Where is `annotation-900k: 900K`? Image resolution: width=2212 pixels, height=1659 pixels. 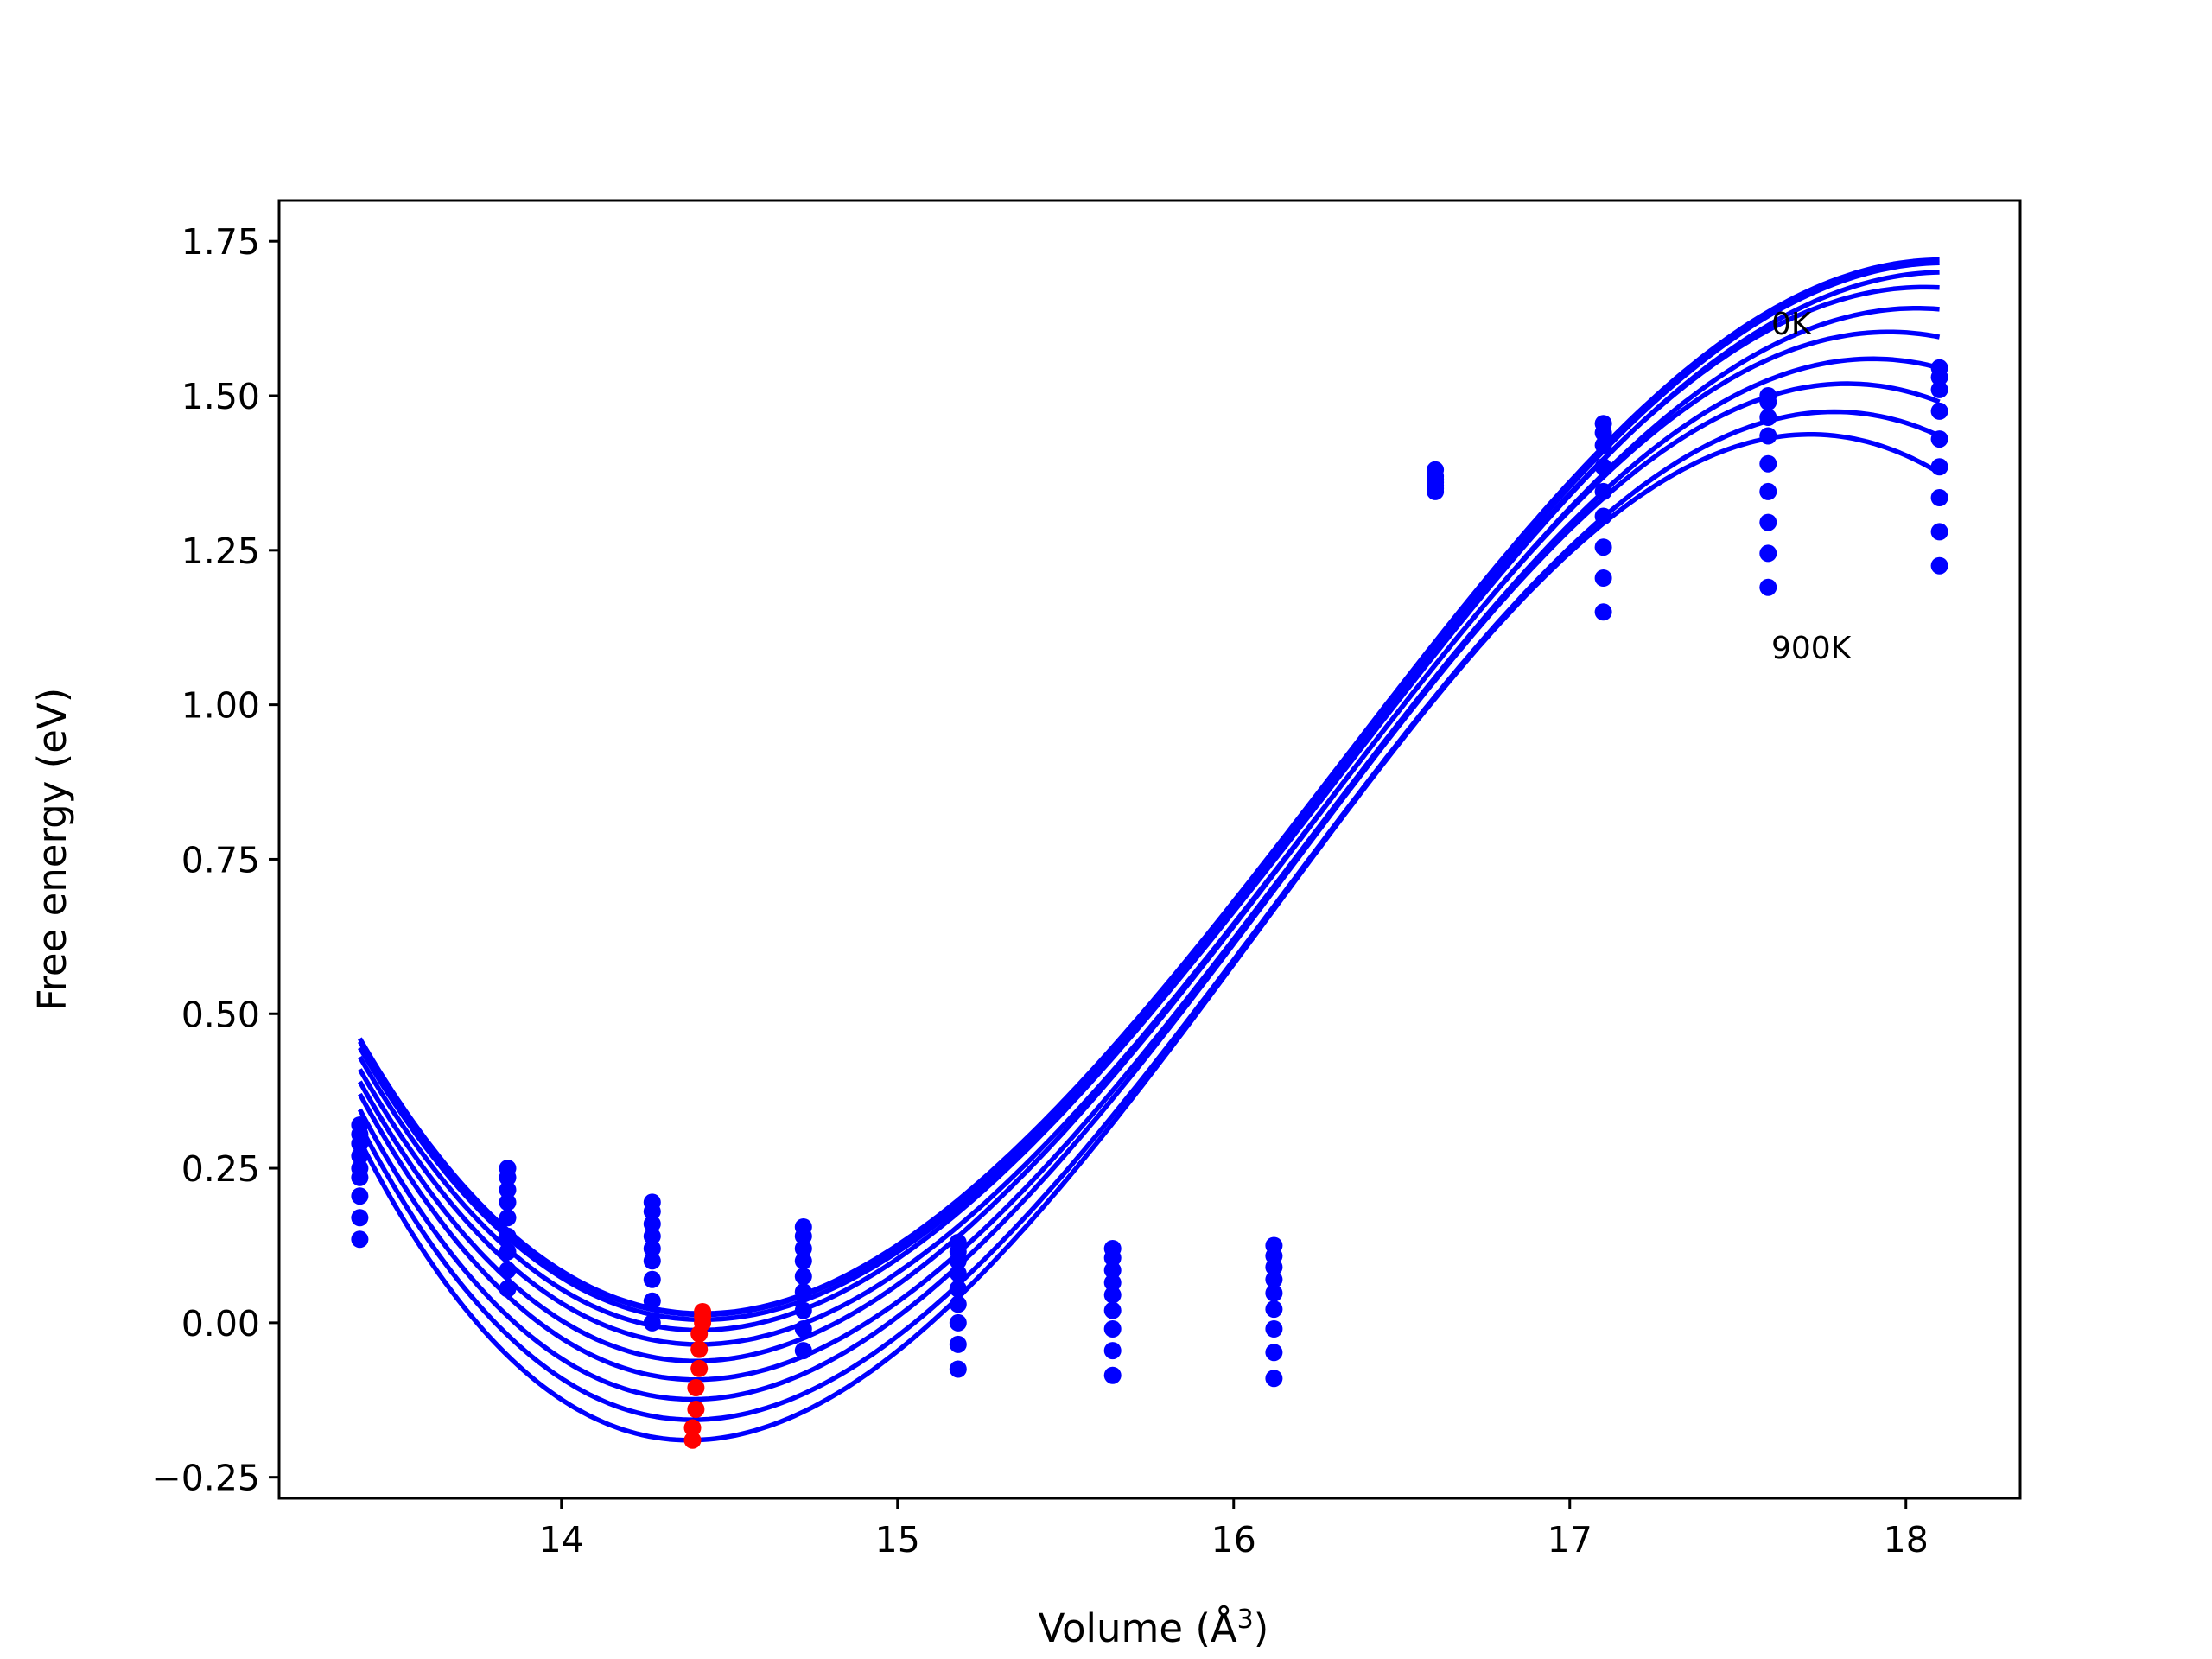
annotation-900k: 900K is located at coordinates (1812, 648).